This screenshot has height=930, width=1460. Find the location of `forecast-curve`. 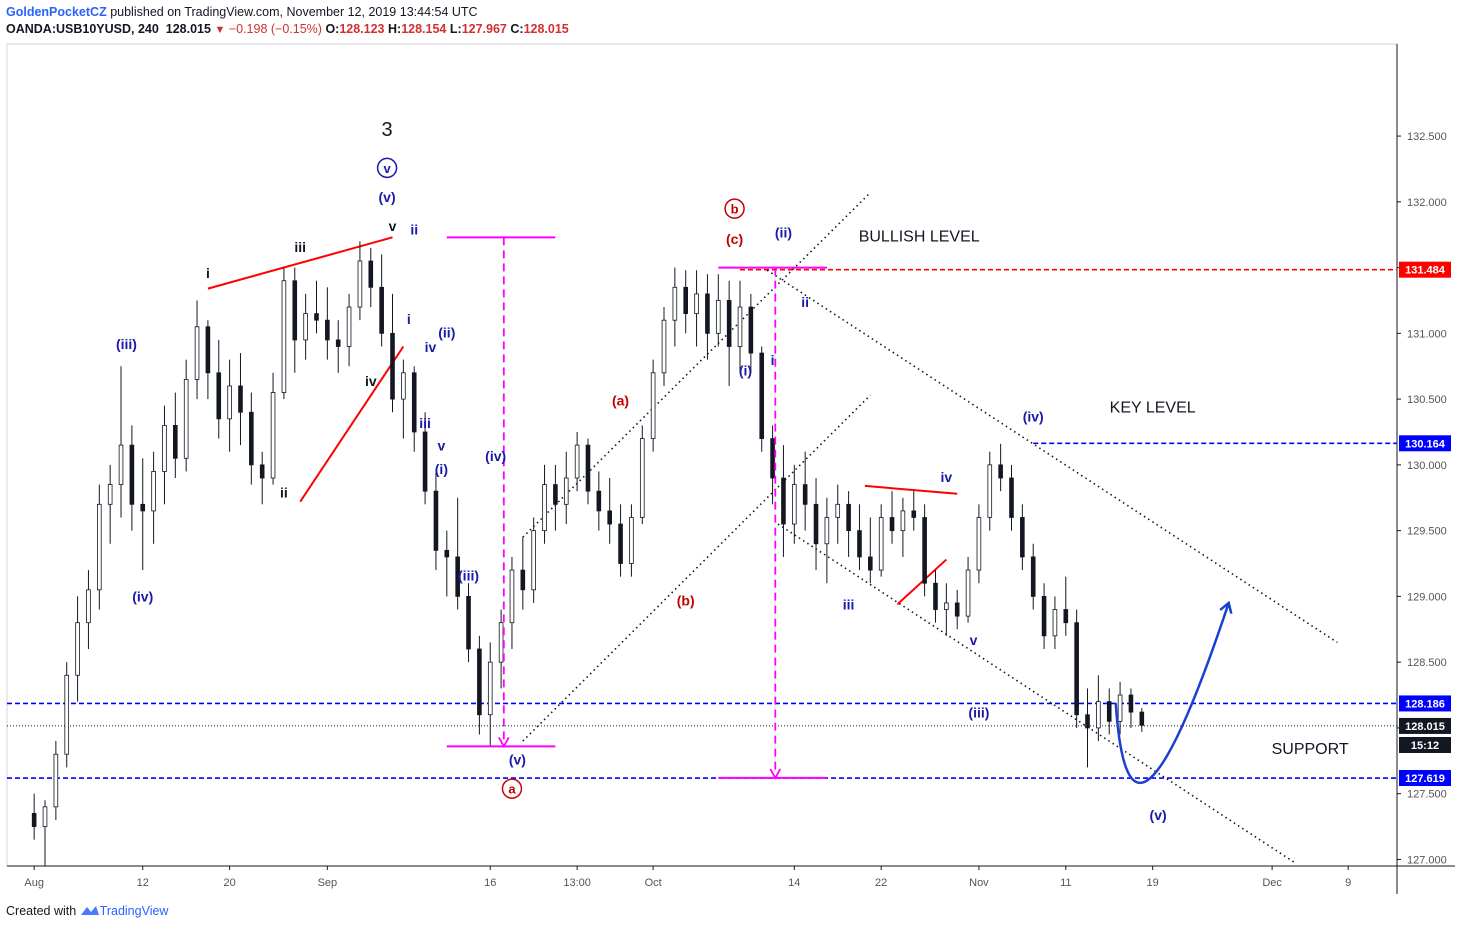

forecast-curve is located at coordinates (1172, 693).